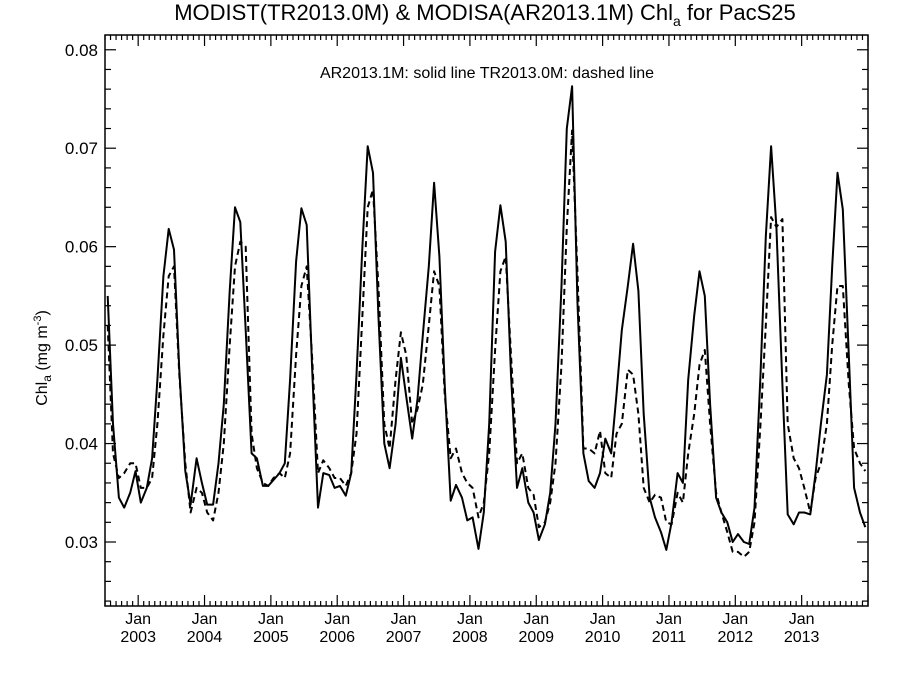 The width and height of the screenshot is (900, 675). I want to click on x-tick-year-label: 2011, so click(669, 637).